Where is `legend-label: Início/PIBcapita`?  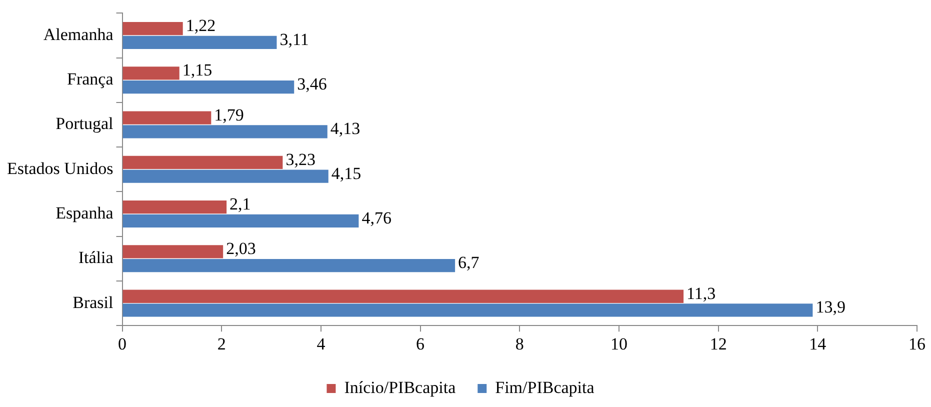 legend-label: Início/PIBcapita is located at coordinates (400, 387).